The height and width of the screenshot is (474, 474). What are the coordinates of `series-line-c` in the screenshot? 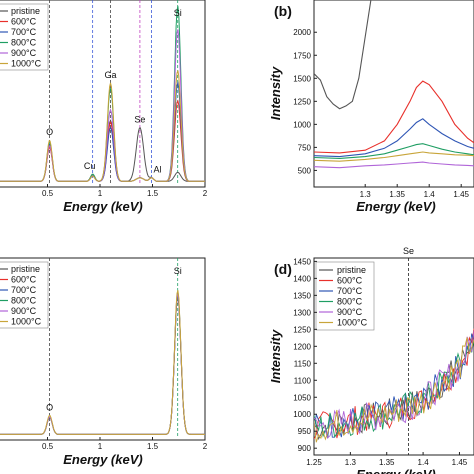 It's located at (102, 362).